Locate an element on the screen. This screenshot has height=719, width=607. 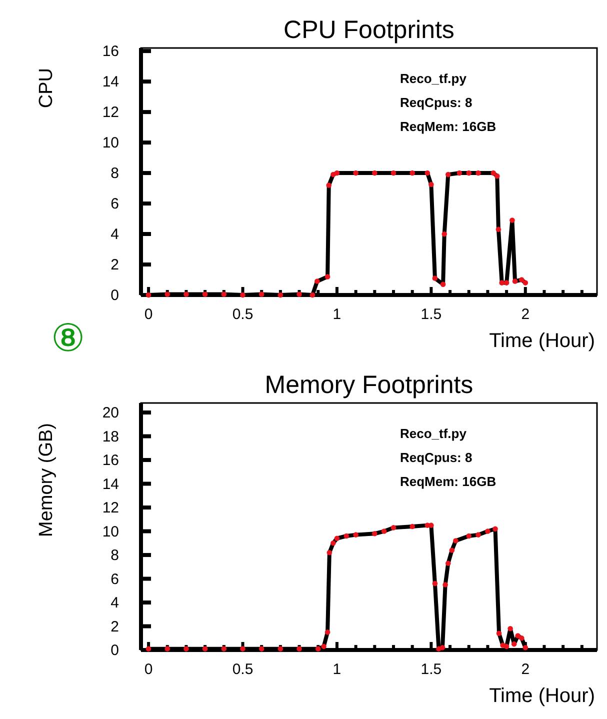
y-axis-title: Memory (GB) is located at coordinates (46, 480).